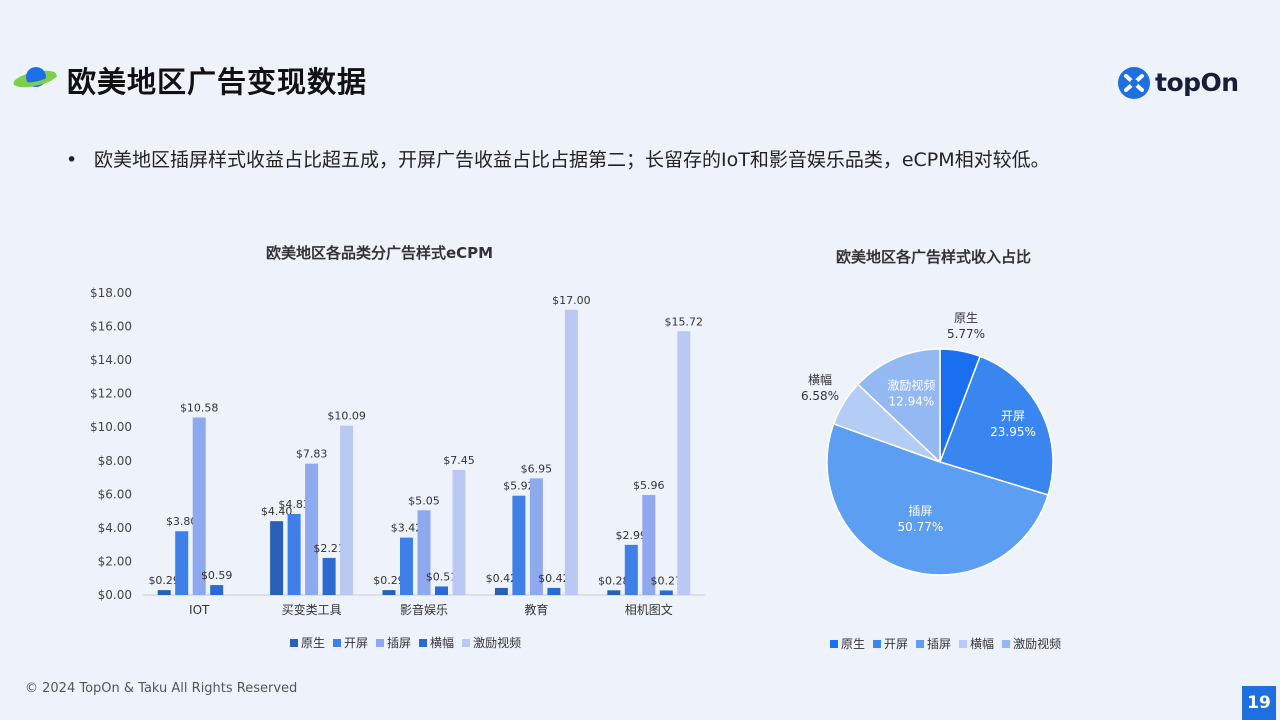 The image size is (1280, 720). I want to click on y-tick-label: $8.00, so click(115, 461).